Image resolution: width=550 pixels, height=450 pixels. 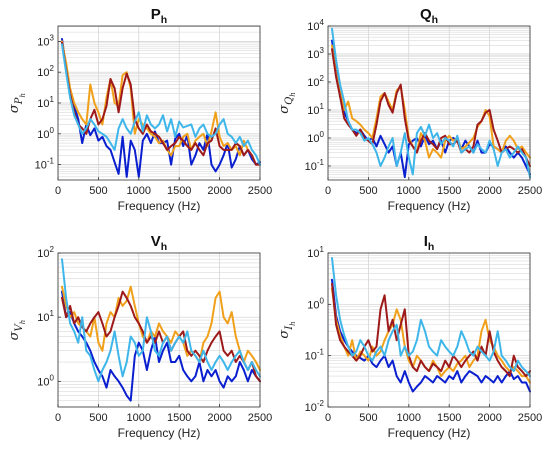 What do you see at coordinates (45, 40) in the screenshot?
I see `y-tick-label: 10³` at bounding box center [45, 40].